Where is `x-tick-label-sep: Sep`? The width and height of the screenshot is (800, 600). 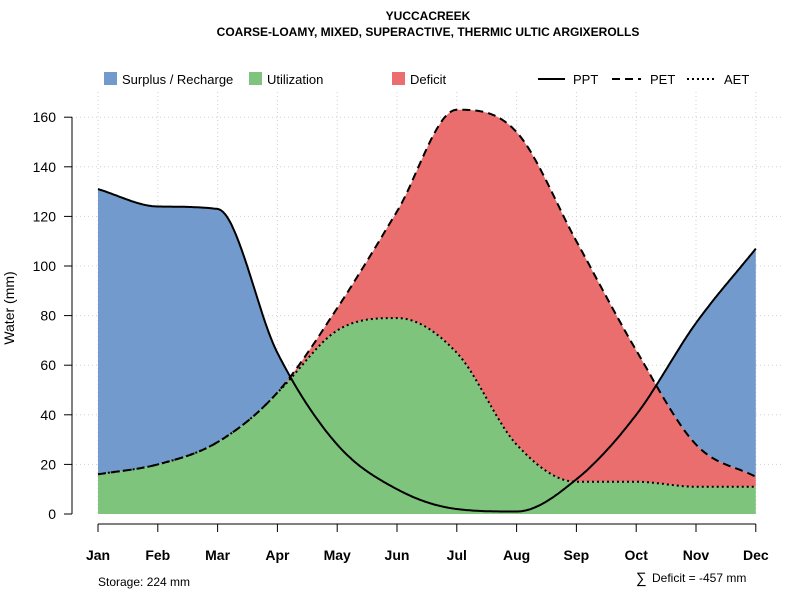 x-tick-label-sep: Sep is located at coordinates (577, 555).